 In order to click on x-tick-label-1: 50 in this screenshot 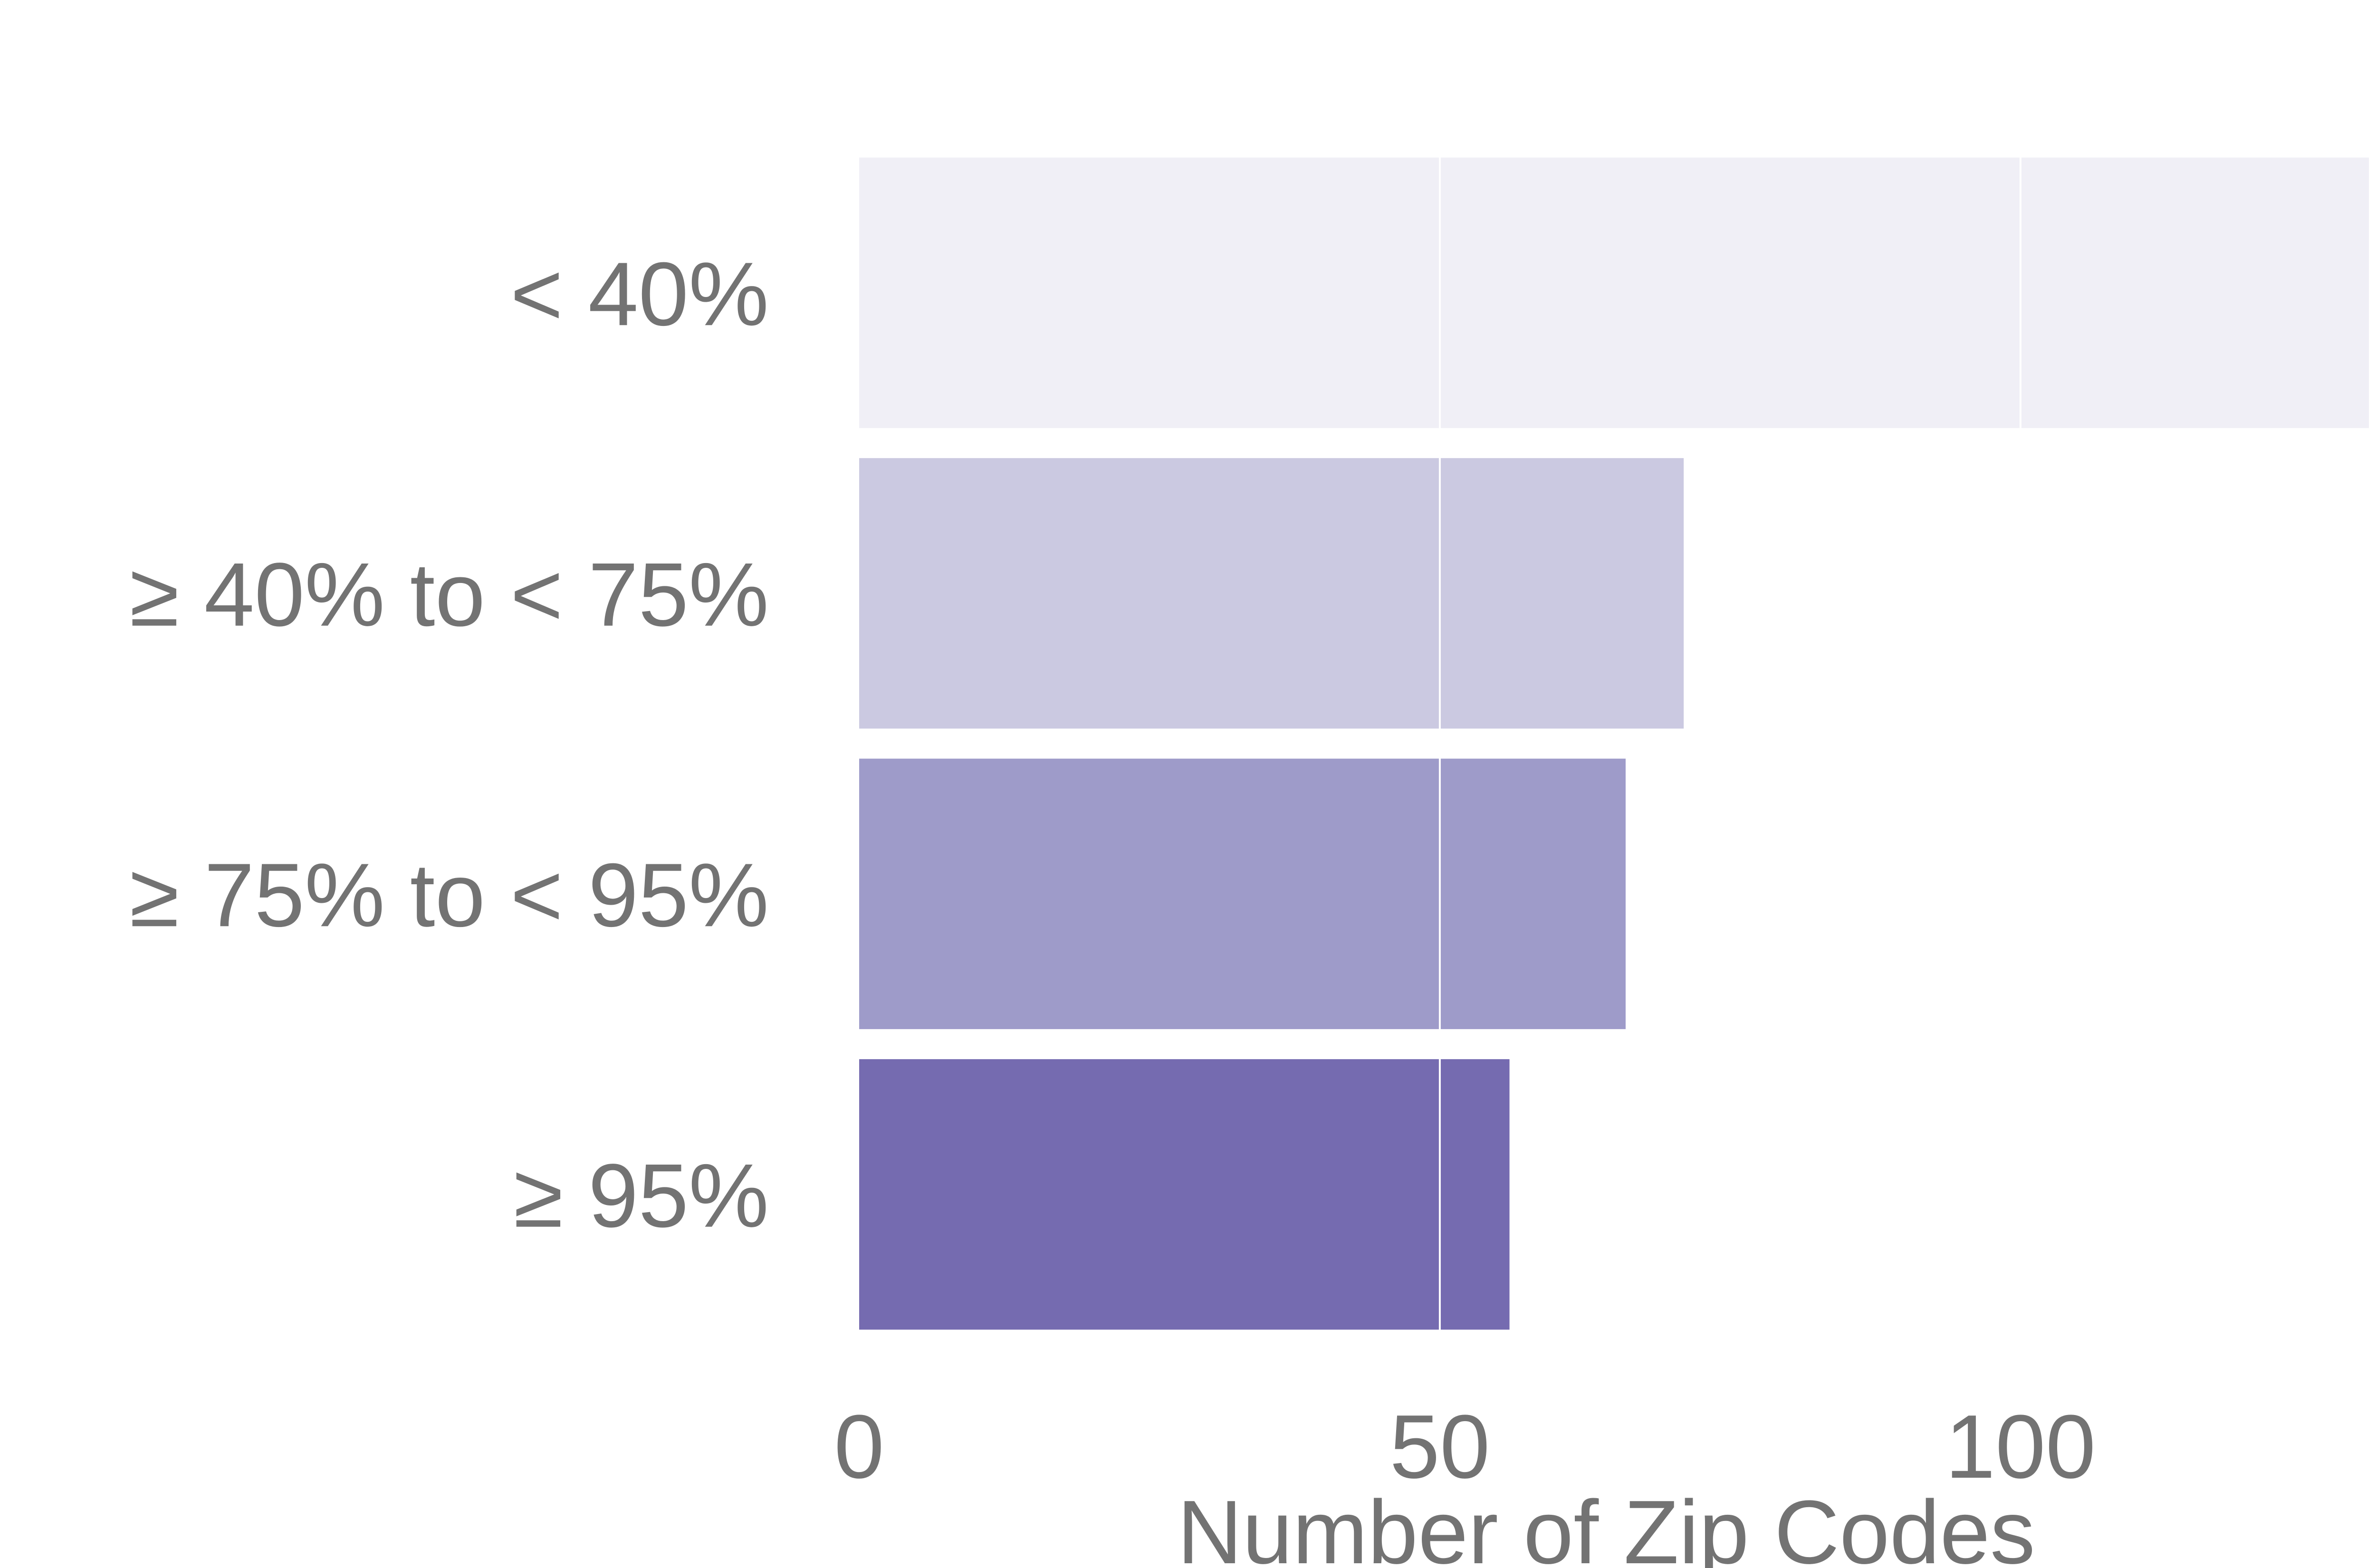, I will do `click(1439, 1447)`.